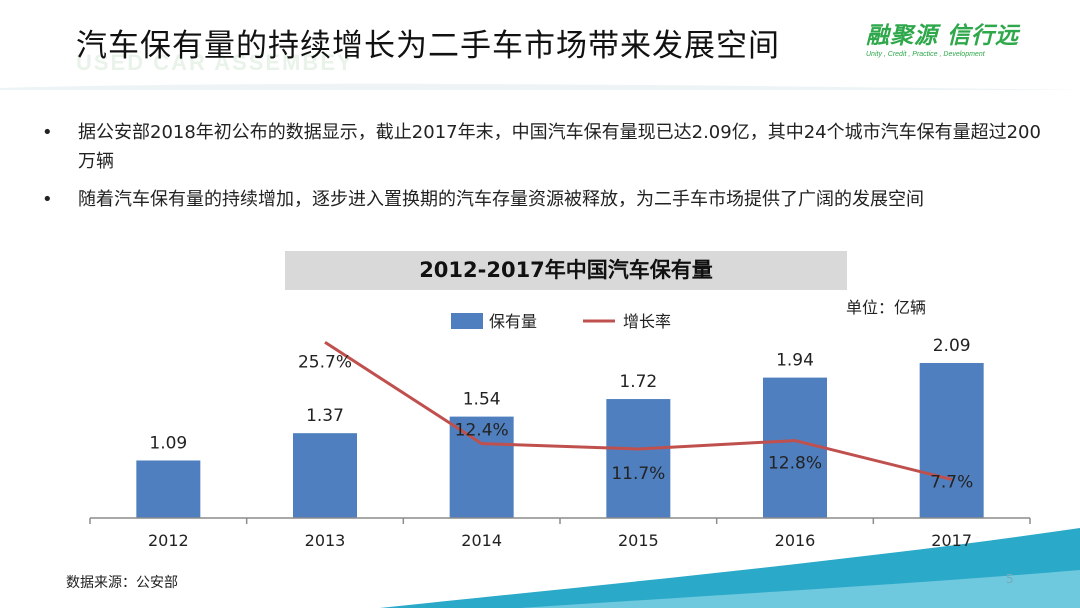 Image resolution: width=1080 pixels, height=608 pixels. Describe the element at coordinates (215, 62) in the screenshot. I see `header-watermark: USED CAR ASSEMBEY` at that location.